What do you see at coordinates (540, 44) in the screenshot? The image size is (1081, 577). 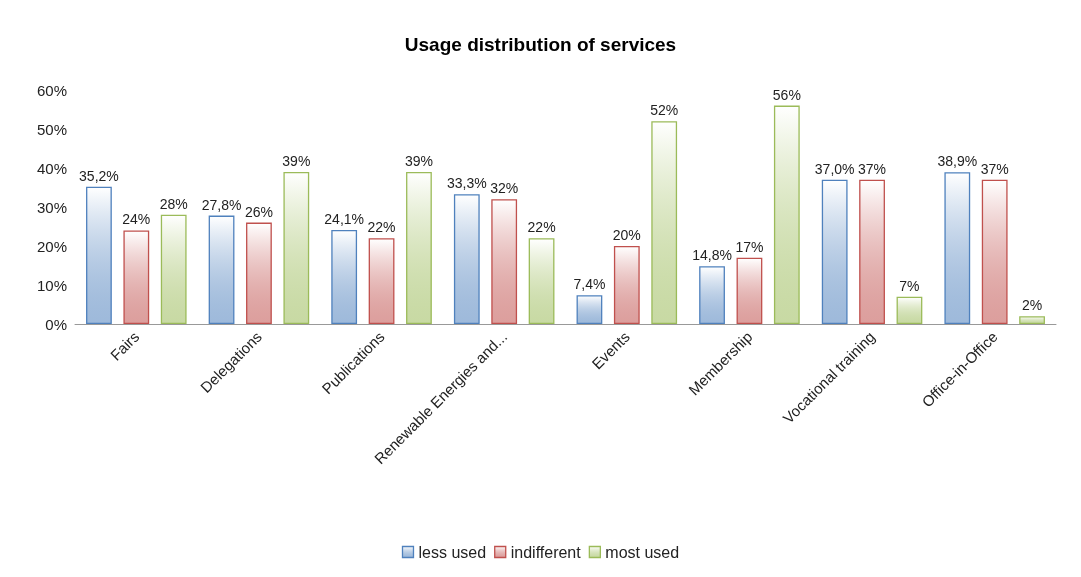 I see `chart-title: Usage distribution of services` at bounding box center [540, 44].